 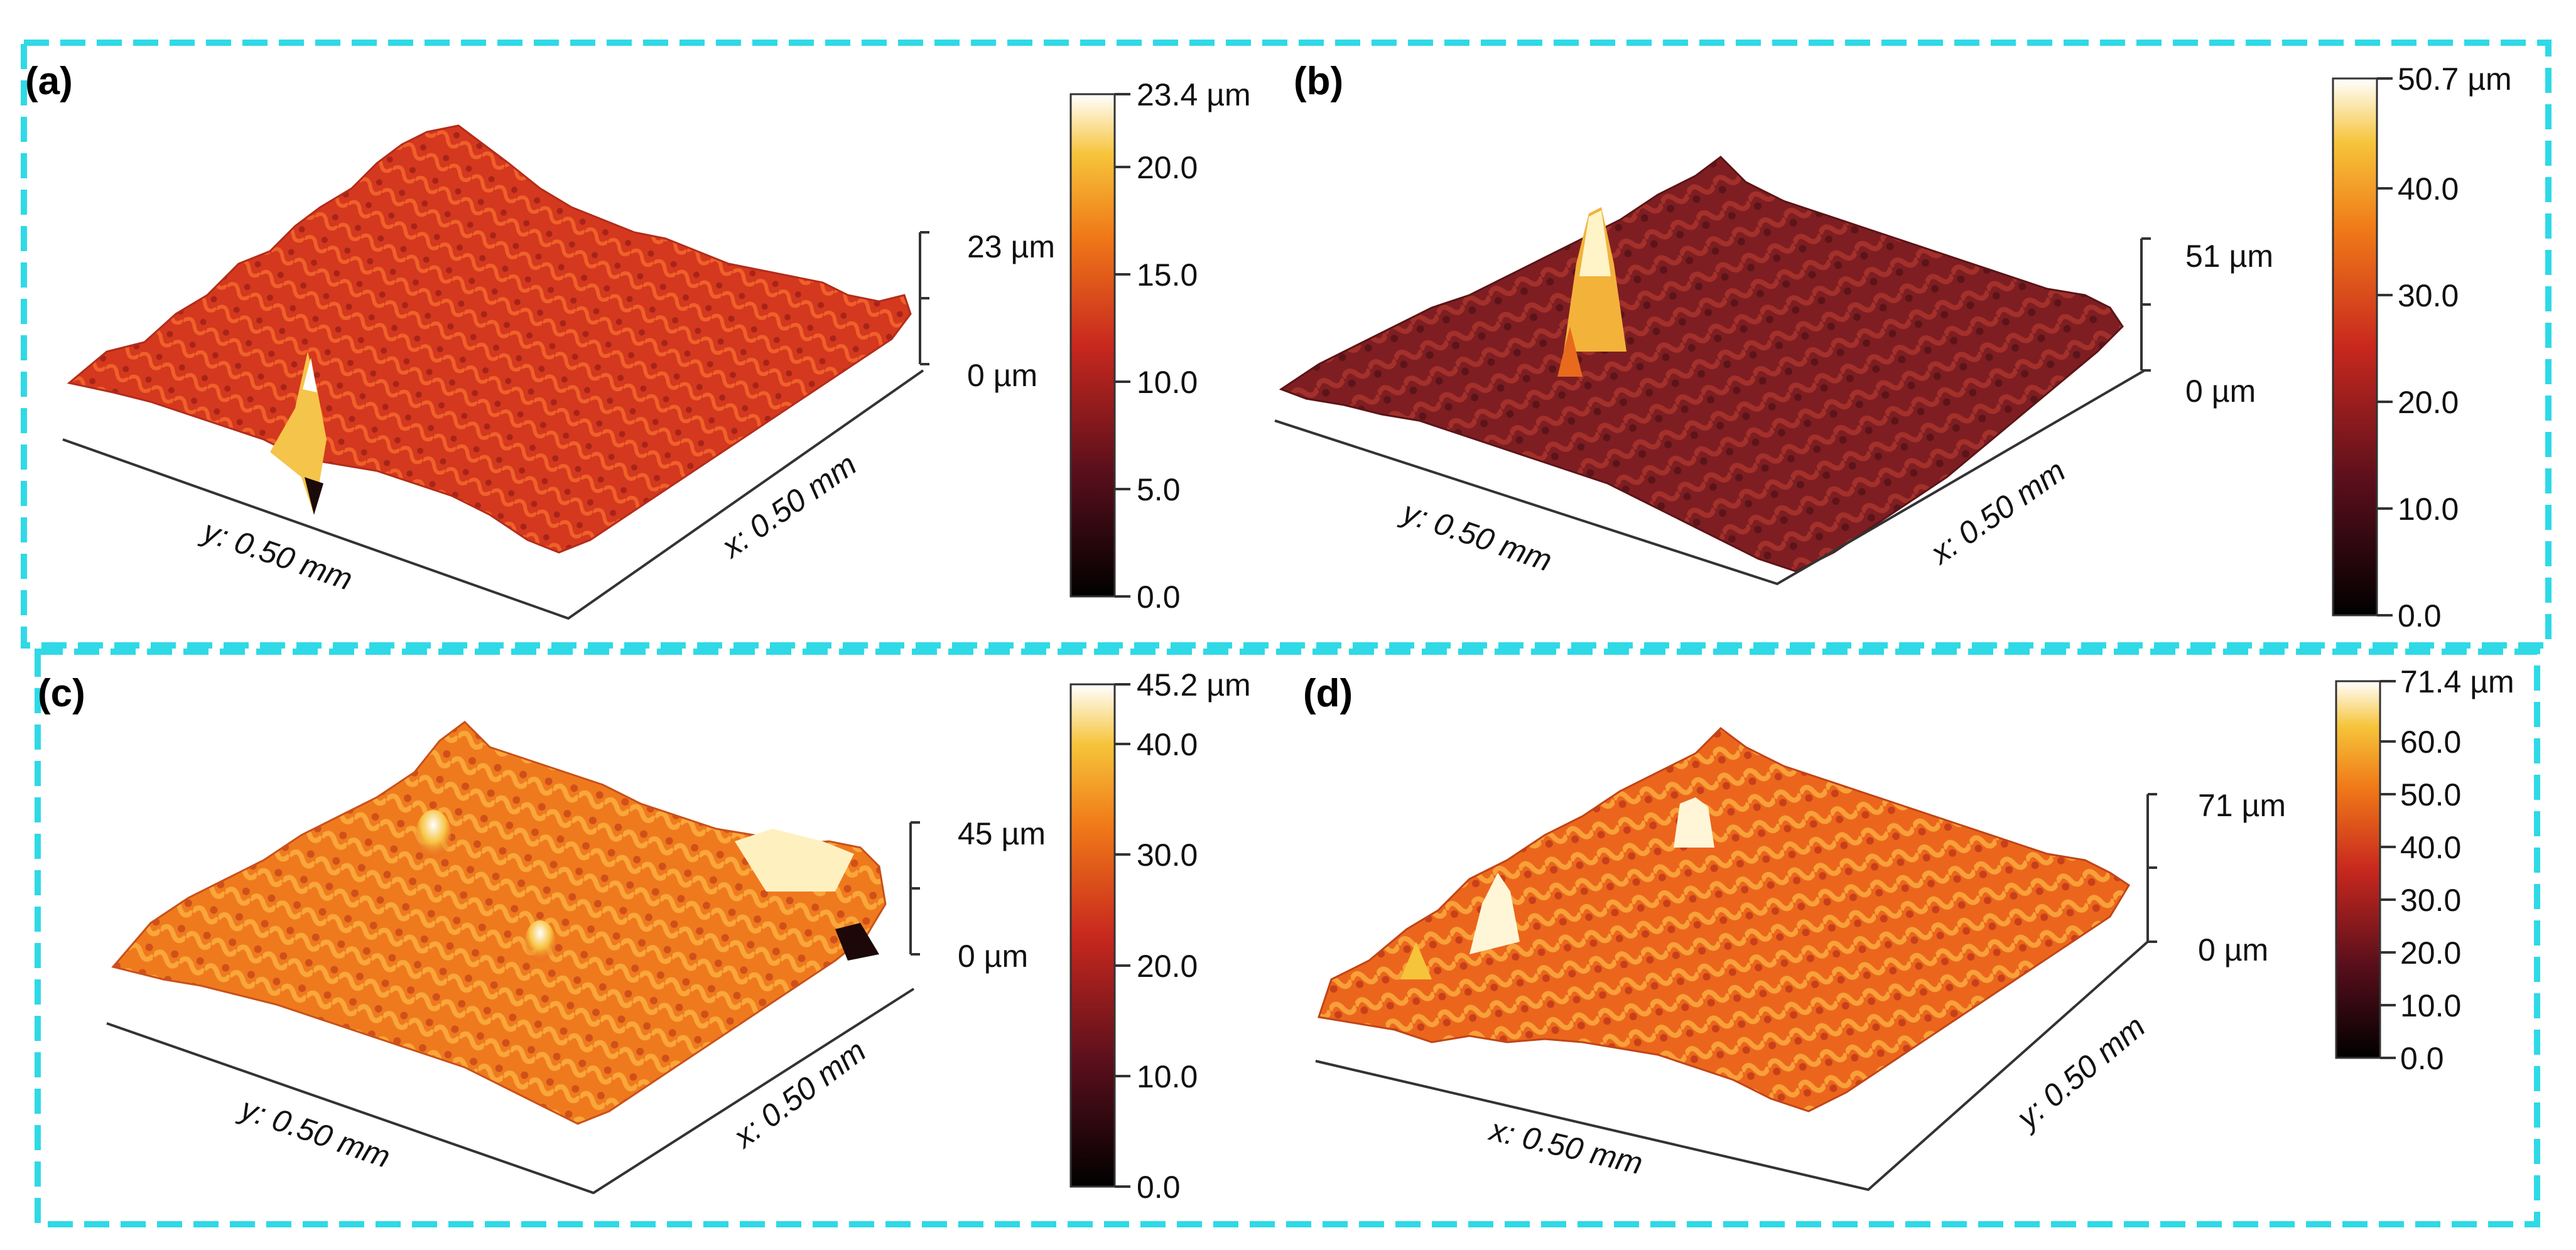 What do you see at coordinates (2430, 900) in the screenshot?
I see `panel-d-tick: 30.0` at bounding box center [2430, 900].